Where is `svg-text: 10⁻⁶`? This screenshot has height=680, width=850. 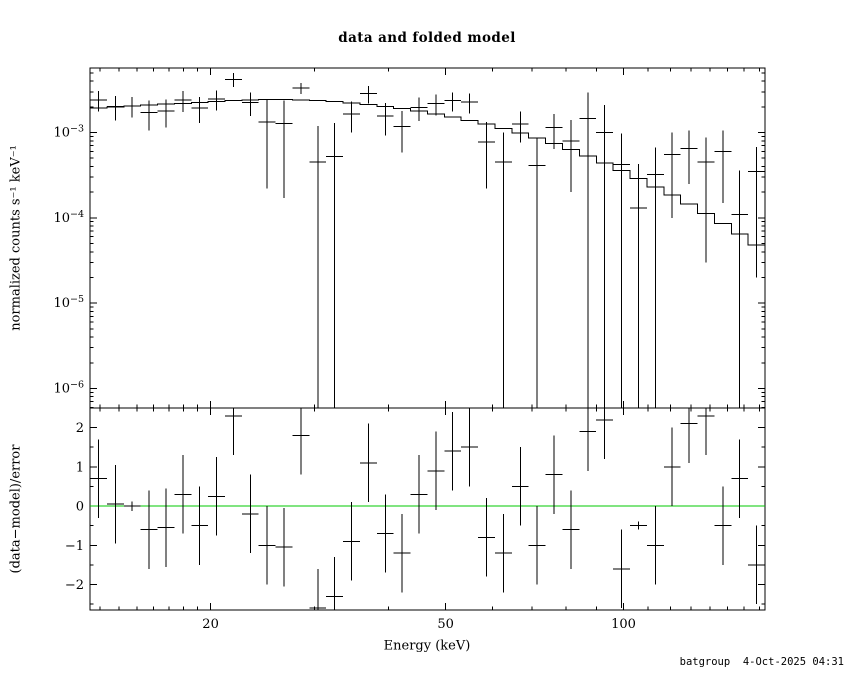 svg-text: 10⁻⁶ is located at coordinates (68, 387).